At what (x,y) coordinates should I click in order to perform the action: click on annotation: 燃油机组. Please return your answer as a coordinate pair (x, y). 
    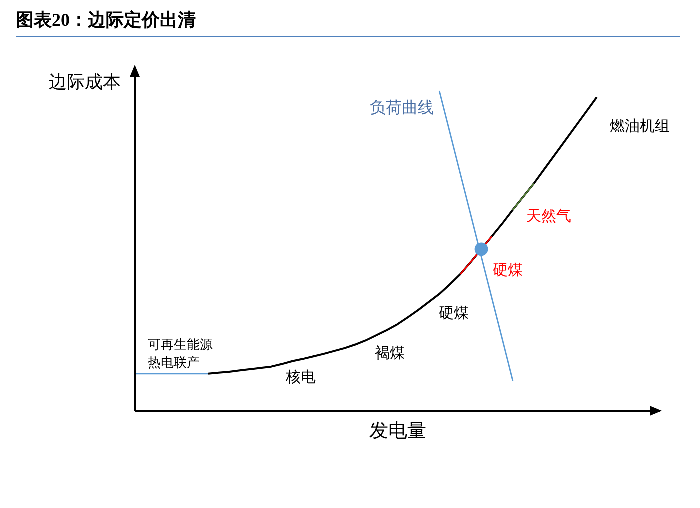
    Looking at the image, I should click on (640, 126).